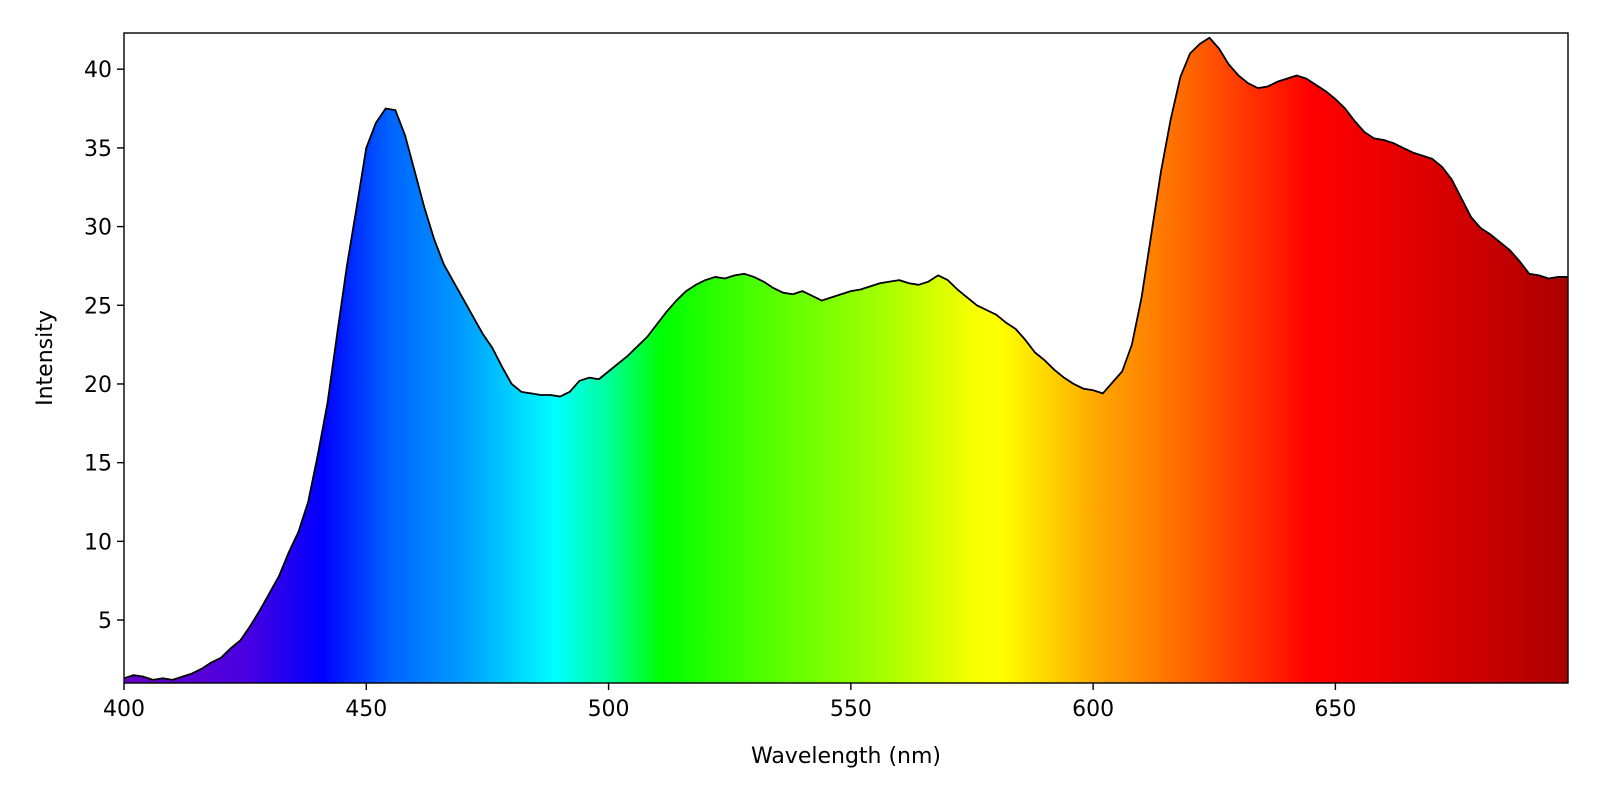 Image resolution: width=1600 pixels, height=800 pixels. I want to click on y-tick-label: 10, so click(98, 542).